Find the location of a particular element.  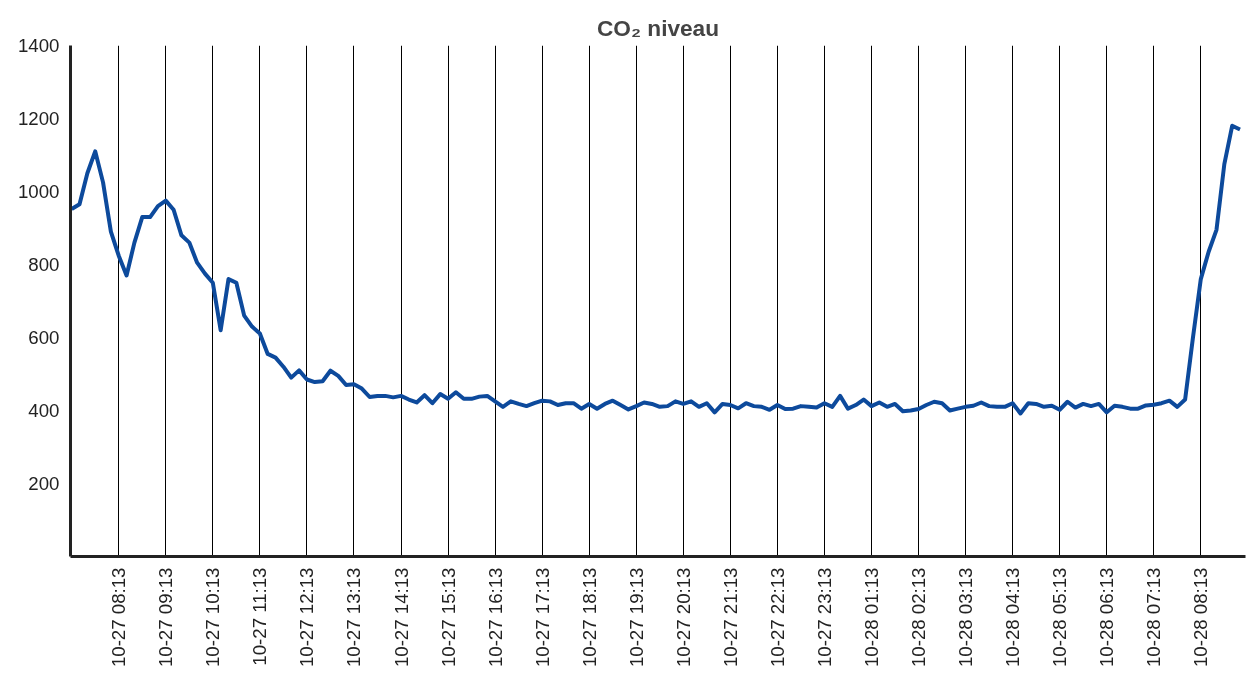

x-tick-label: 10-27 15:13 is located at coordinates (448, 617).